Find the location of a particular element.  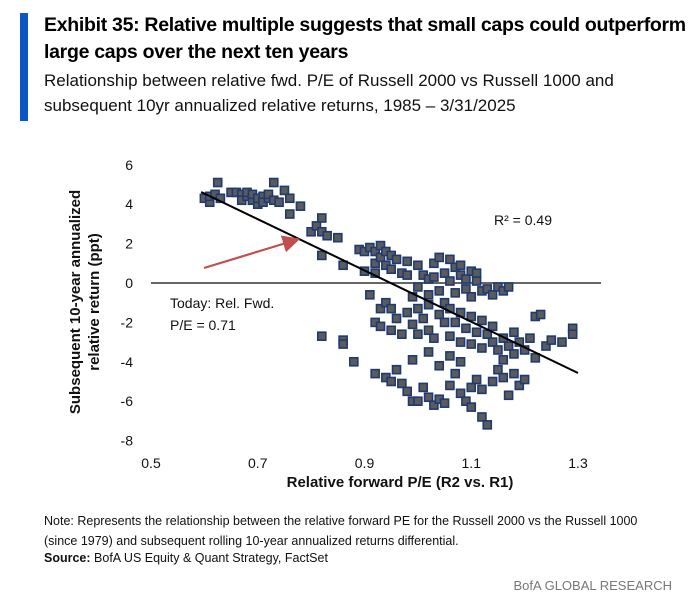

x-tick-label: 0.5 is located at coordinates (151, 463).